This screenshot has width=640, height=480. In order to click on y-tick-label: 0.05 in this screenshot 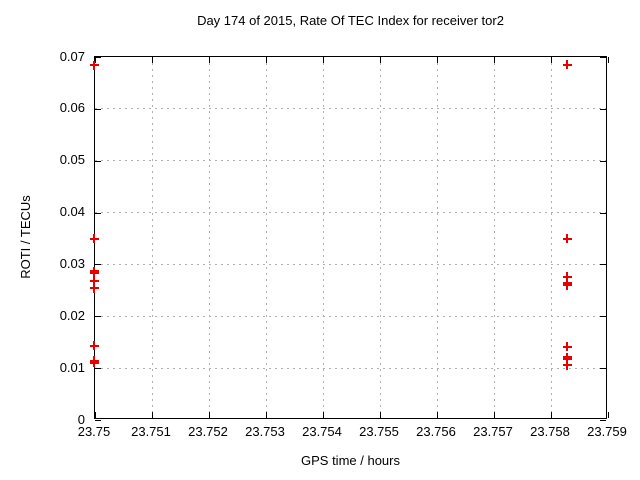, I will do `click(72, 160)`.